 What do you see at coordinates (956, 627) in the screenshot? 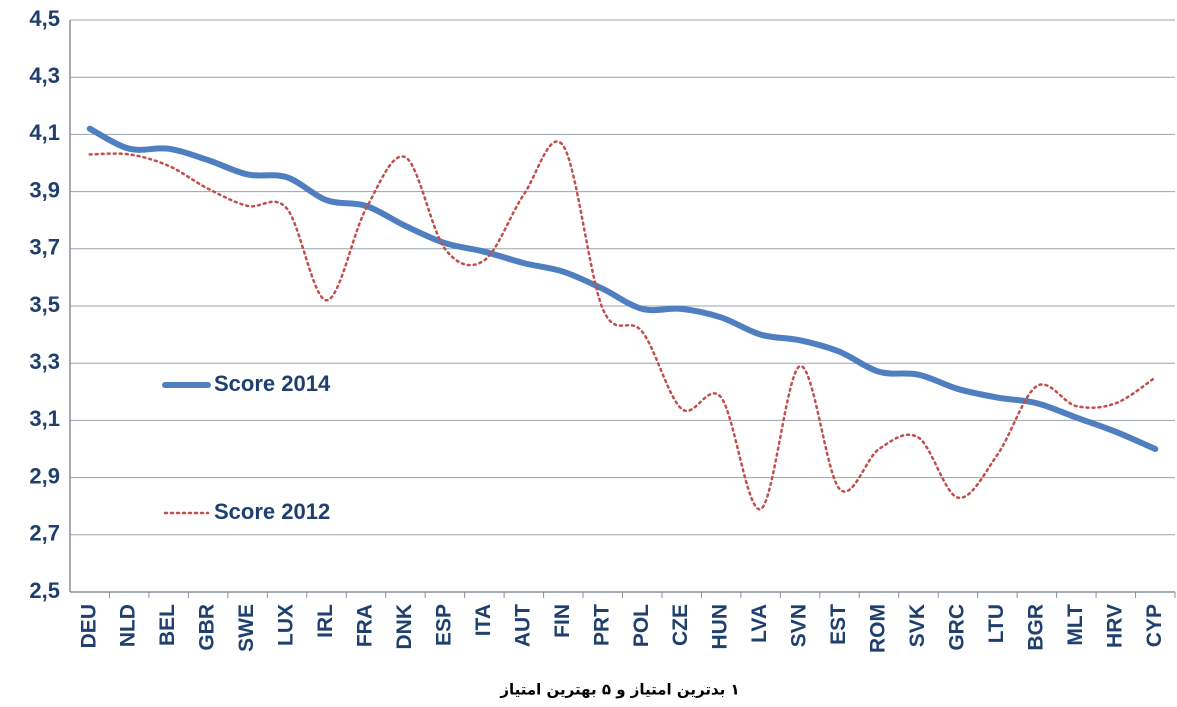
I see `x-tick-label: GRC` at bounding box center [956, 627].